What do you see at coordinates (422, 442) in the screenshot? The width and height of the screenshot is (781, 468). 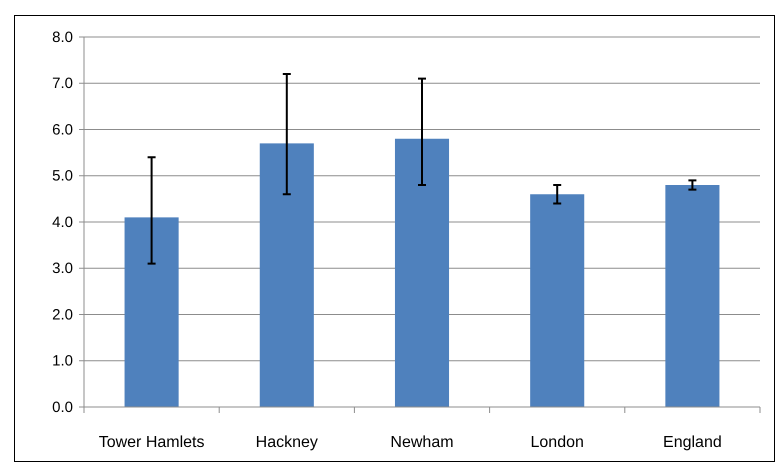 I see `x-tick-label: Newham` at bounding box center [422, 442].